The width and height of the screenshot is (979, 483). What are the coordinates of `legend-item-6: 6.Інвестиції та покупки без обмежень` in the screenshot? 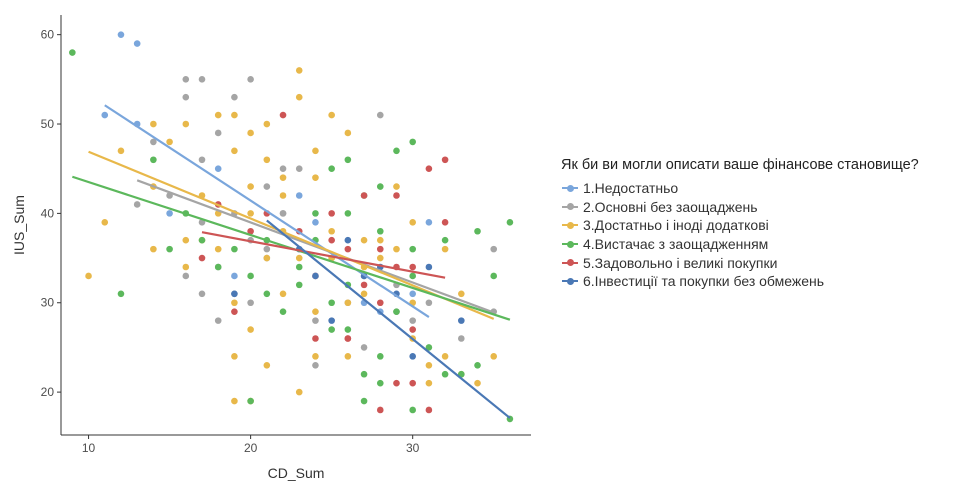 It's located at (740, 281).